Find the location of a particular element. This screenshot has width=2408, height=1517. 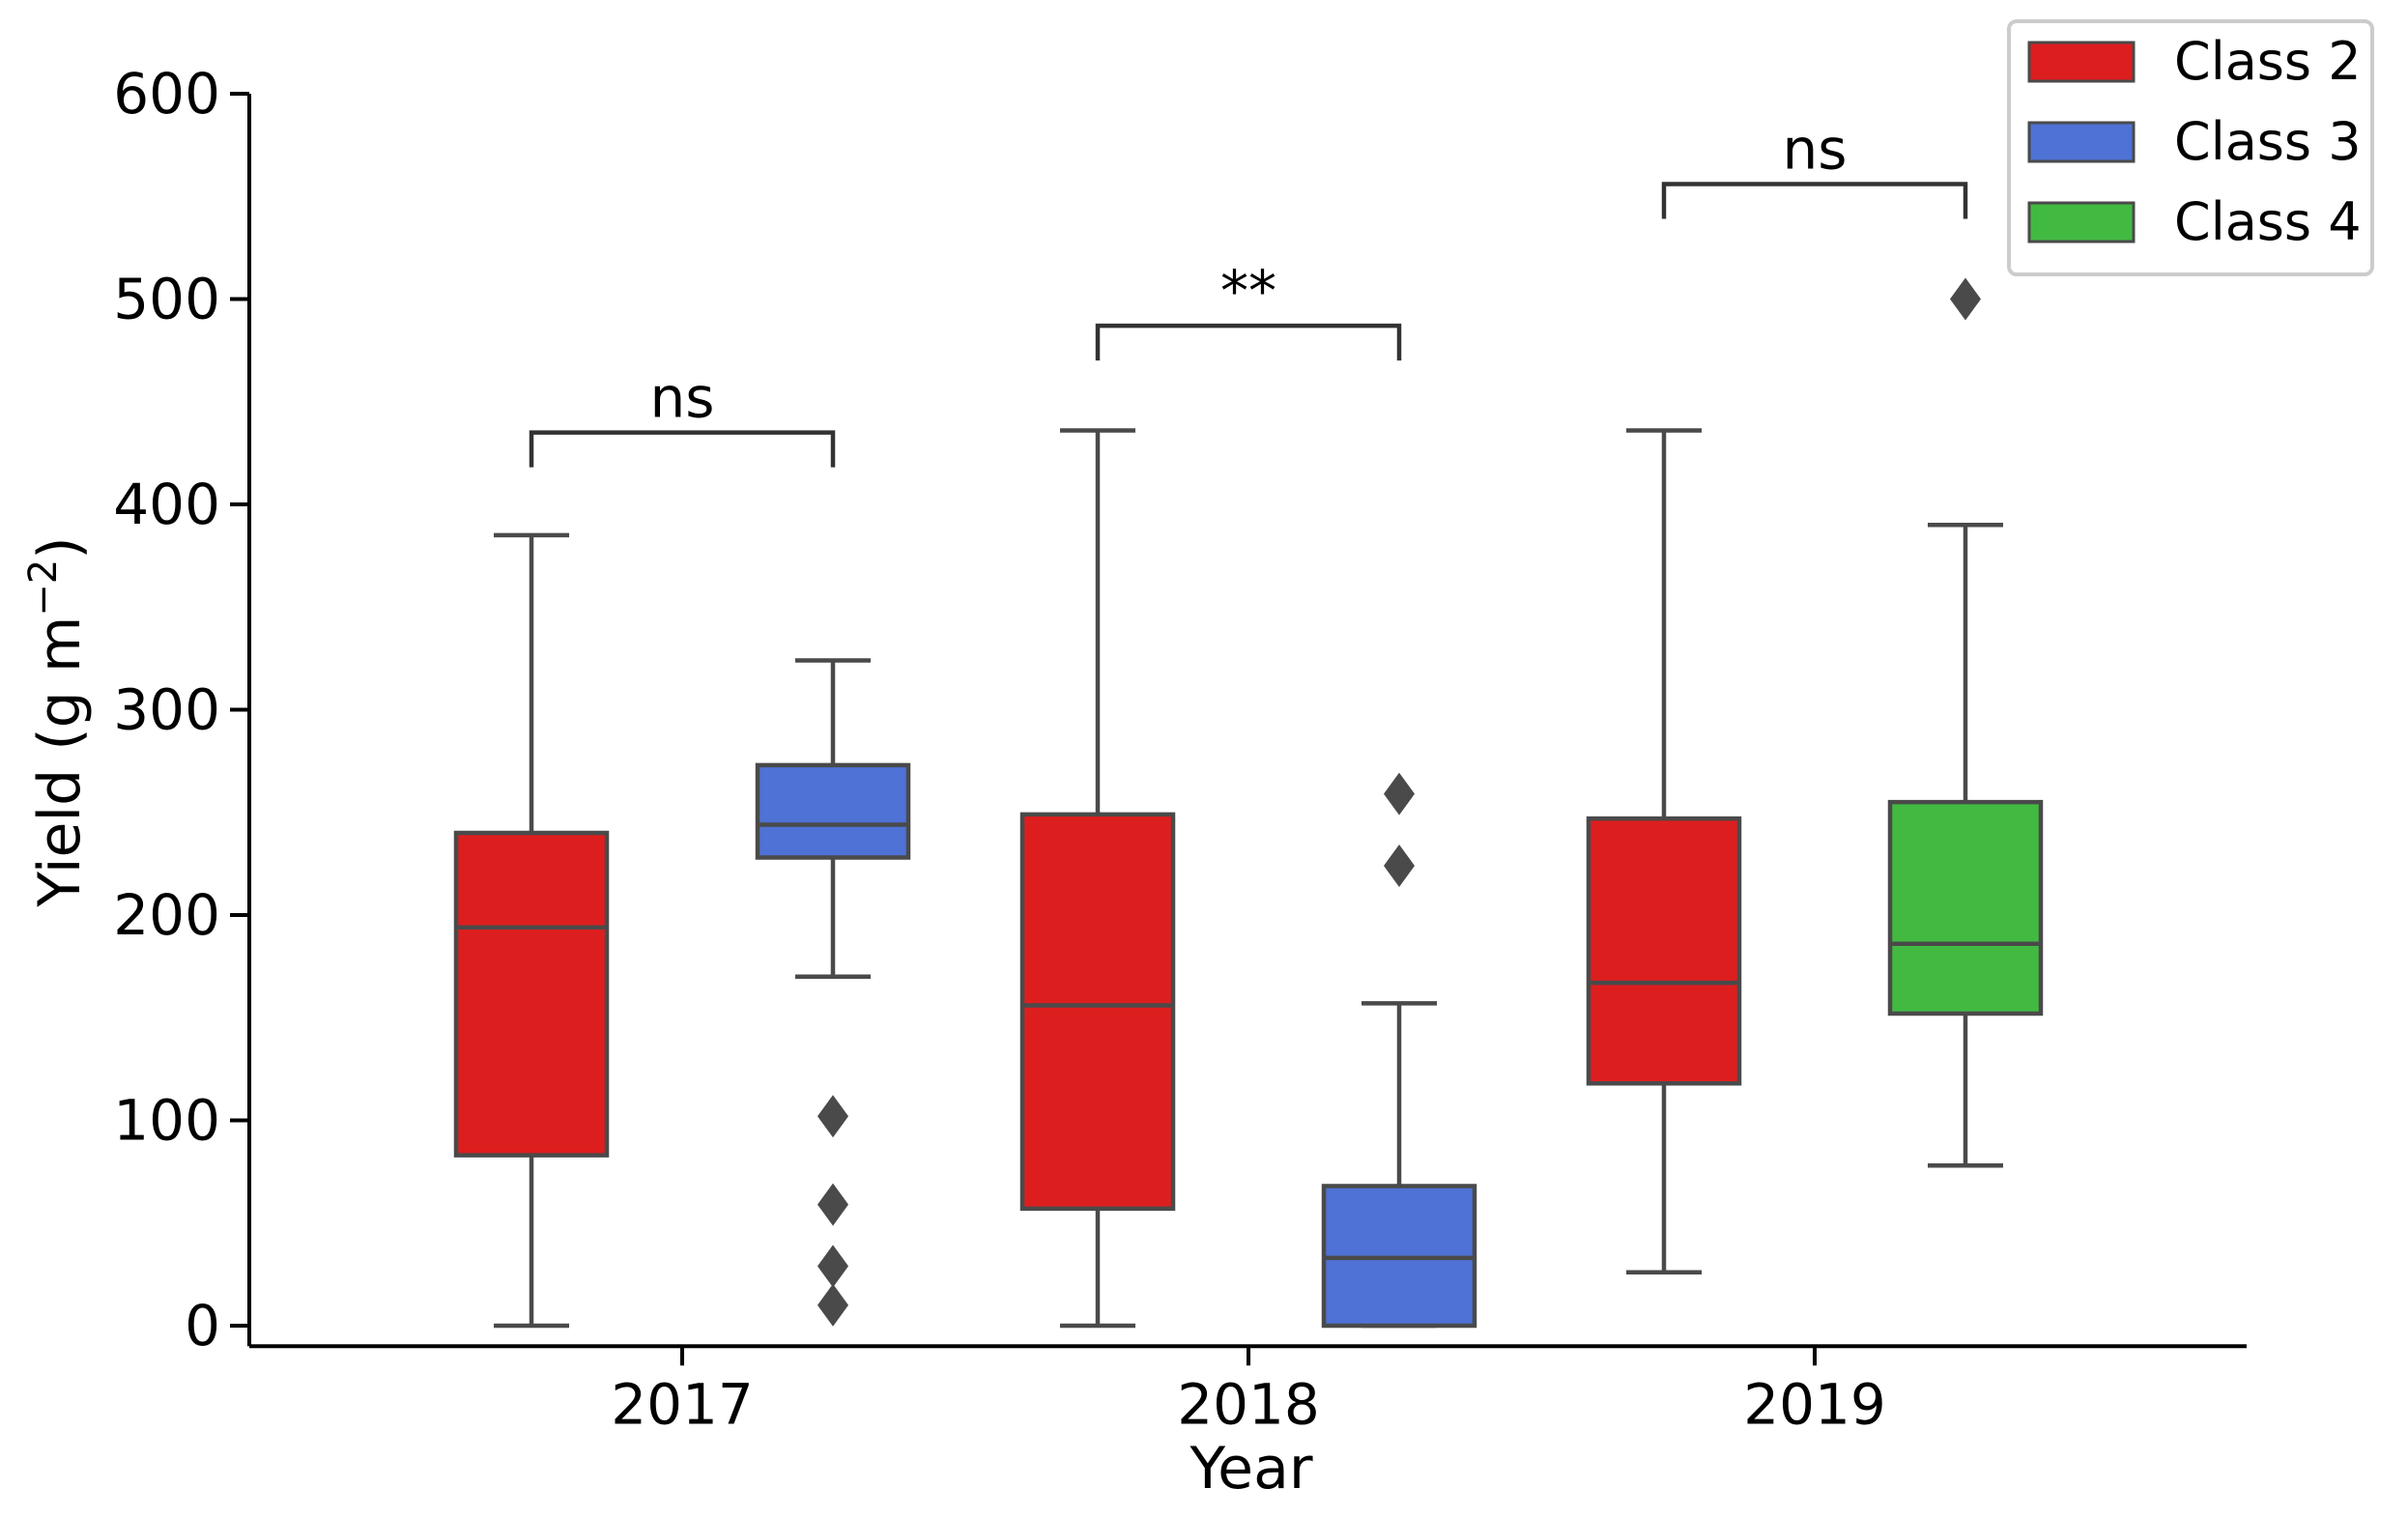

significance-bracket-2018: ** is located at coordinates (1249, 309).